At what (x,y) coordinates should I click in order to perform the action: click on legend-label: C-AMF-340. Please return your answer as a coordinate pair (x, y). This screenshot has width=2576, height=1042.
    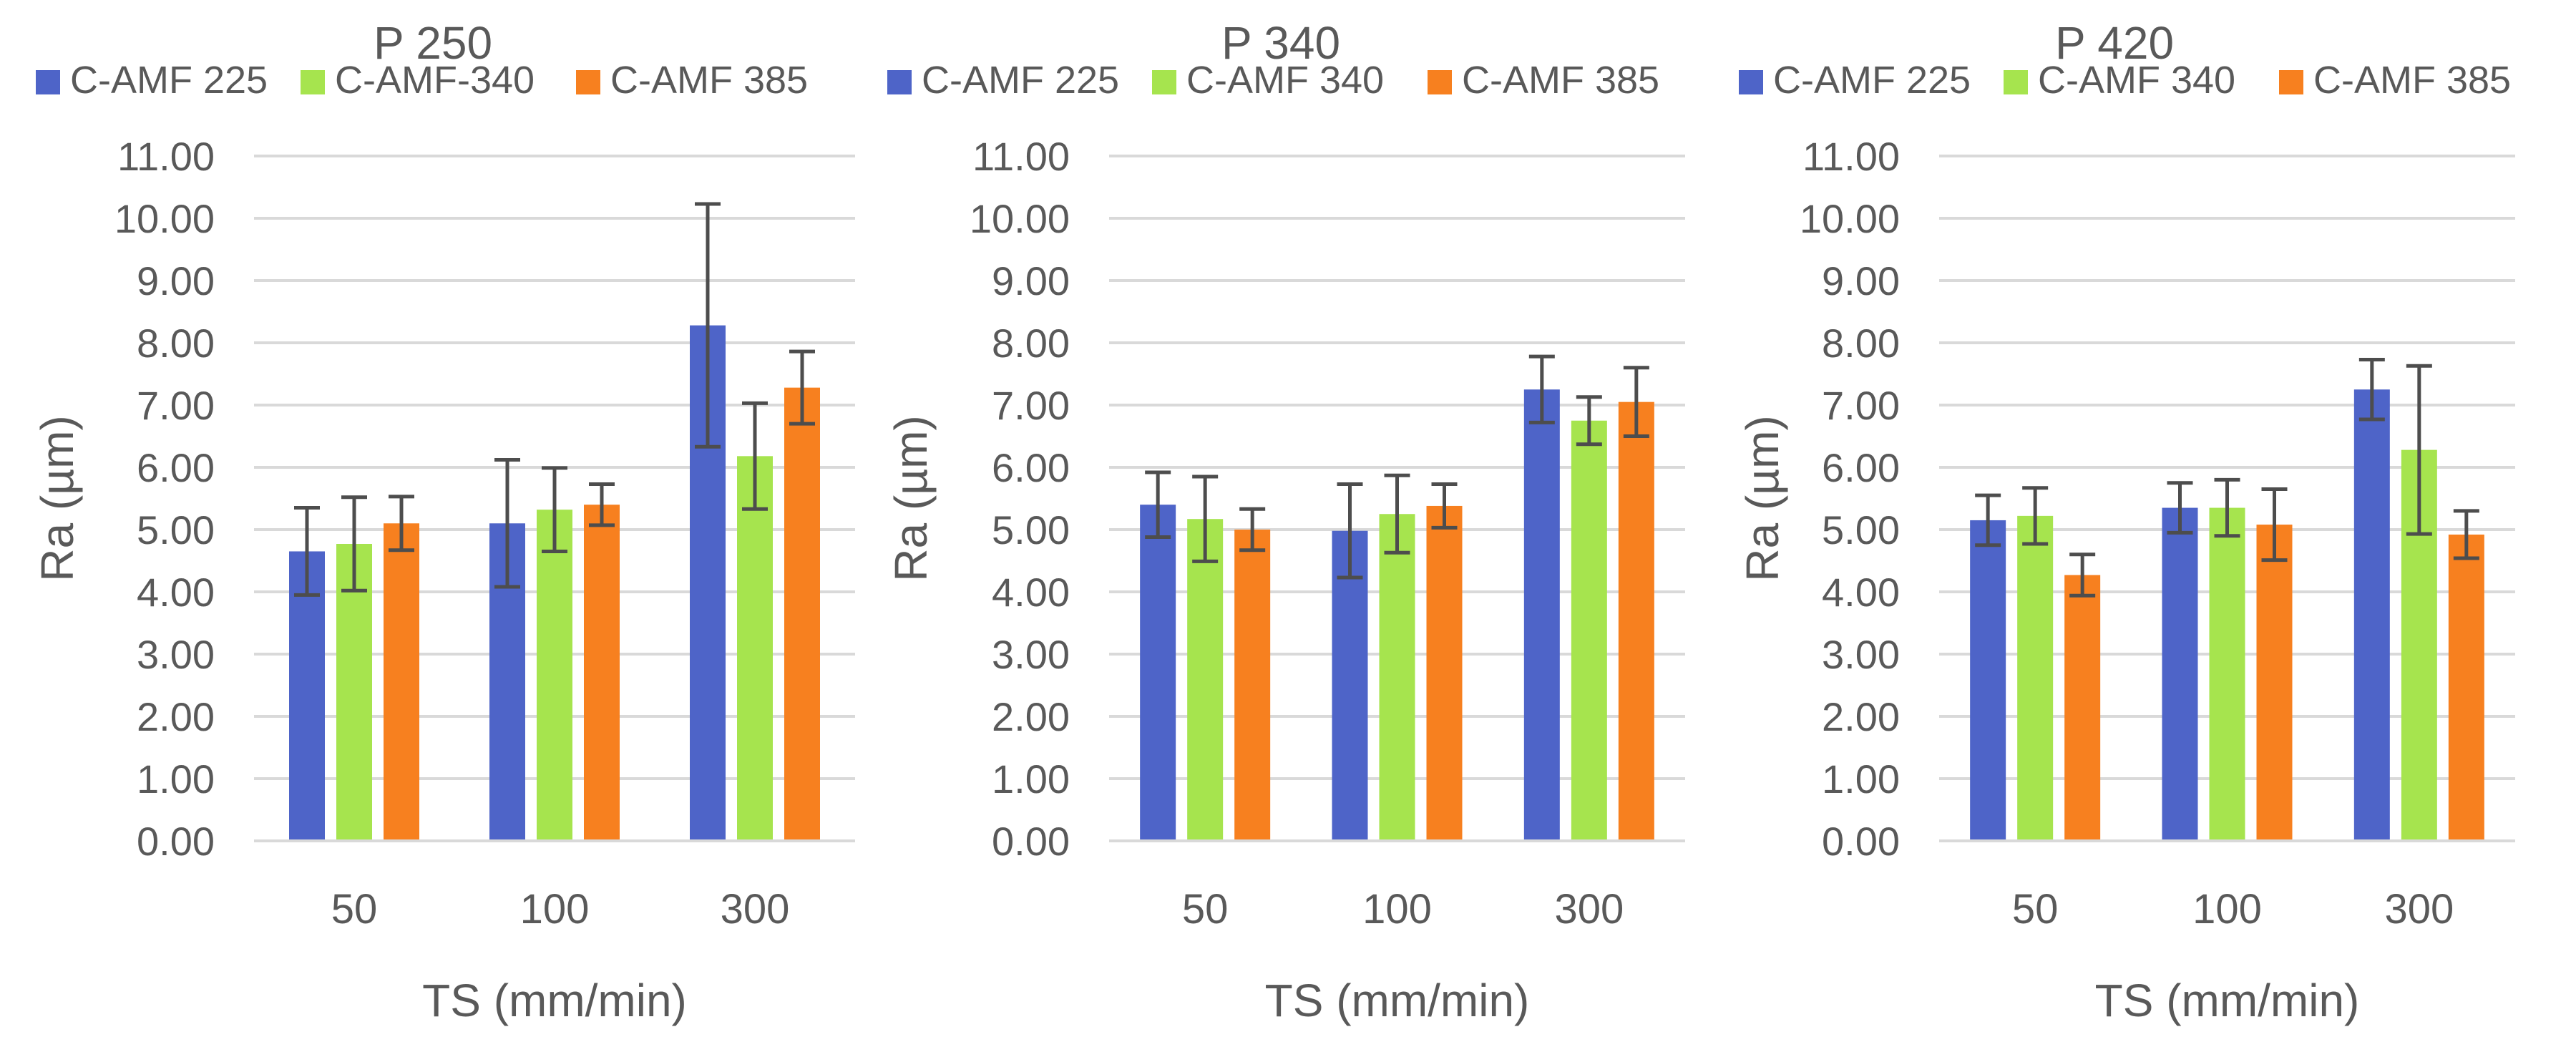
    Looking at the image, I should click on (435, 80).